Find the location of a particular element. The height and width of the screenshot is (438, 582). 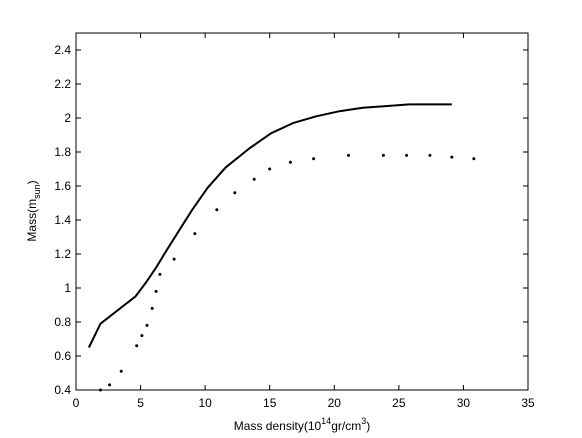

x-tick-label: 0 is located at coordinates (76, 403).